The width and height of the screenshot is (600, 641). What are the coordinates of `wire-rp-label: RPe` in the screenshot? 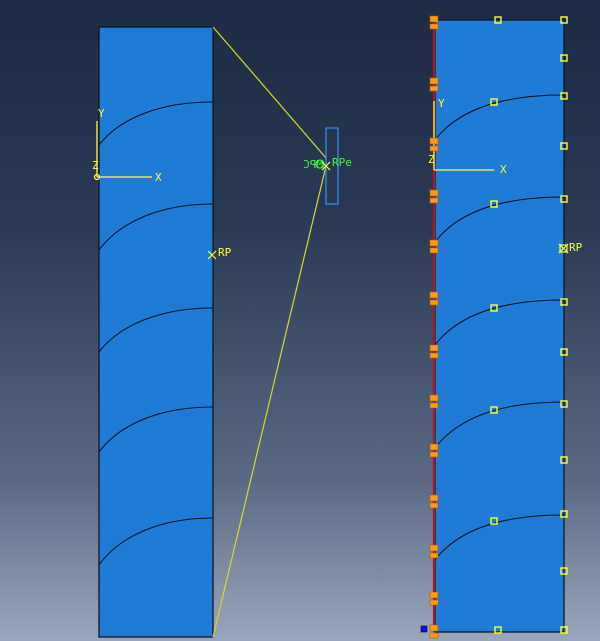 It's located at (342, 162).